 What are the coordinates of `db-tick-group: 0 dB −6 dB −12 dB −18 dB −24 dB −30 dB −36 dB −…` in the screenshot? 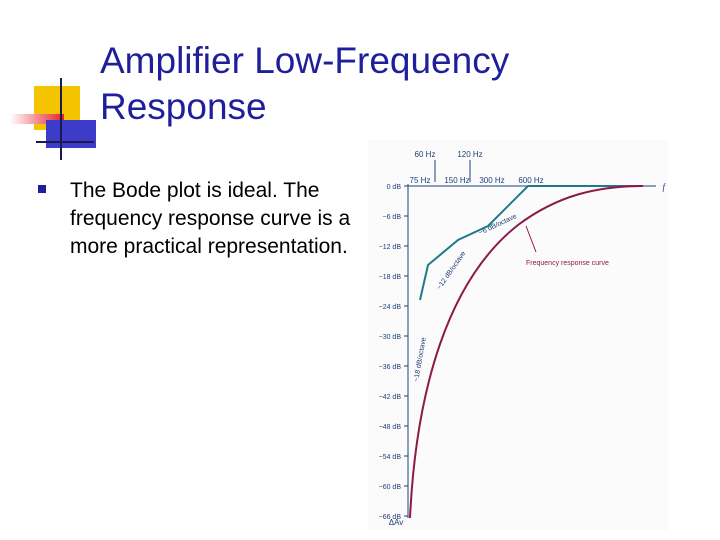 It's located at (393, 352).